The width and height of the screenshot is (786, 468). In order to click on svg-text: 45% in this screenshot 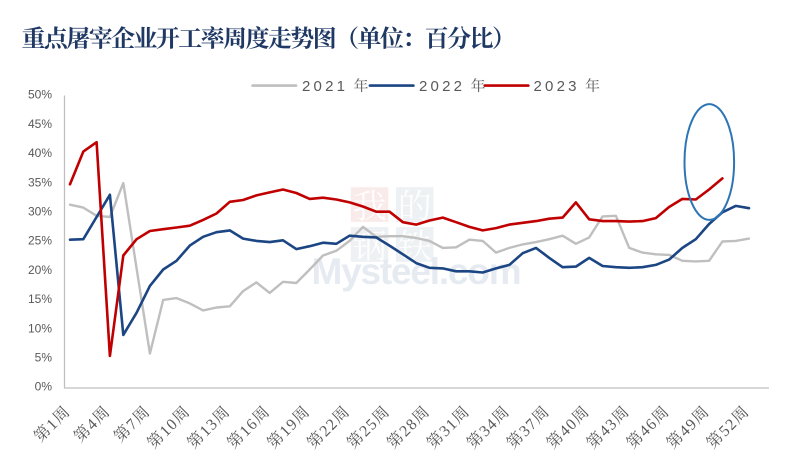, I will do `click(40, 124)`.